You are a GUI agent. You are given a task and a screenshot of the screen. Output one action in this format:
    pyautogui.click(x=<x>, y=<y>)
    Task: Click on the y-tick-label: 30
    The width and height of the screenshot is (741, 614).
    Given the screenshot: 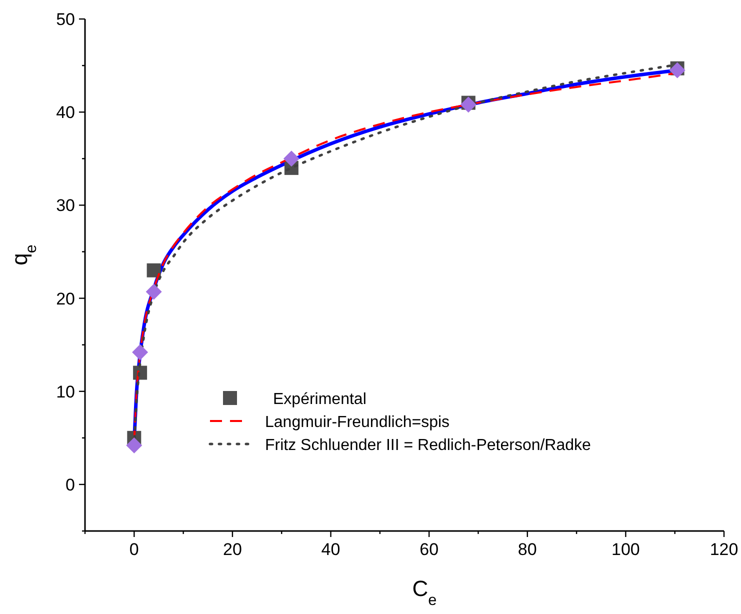 What is the action you would take?
    pyautogui.click(x=65, y=206)
    